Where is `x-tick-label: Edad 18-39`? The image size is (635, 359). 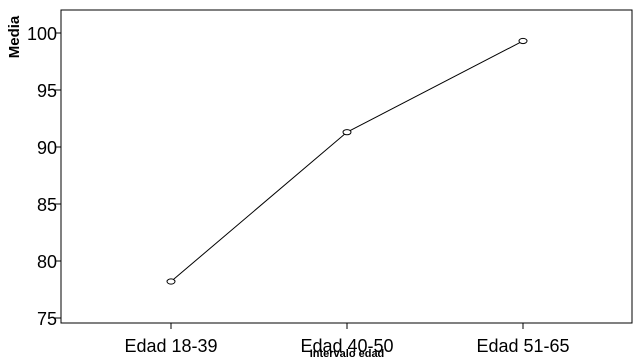
x-tick-label: Edad 18-39 is located at coordinates (170, 346).